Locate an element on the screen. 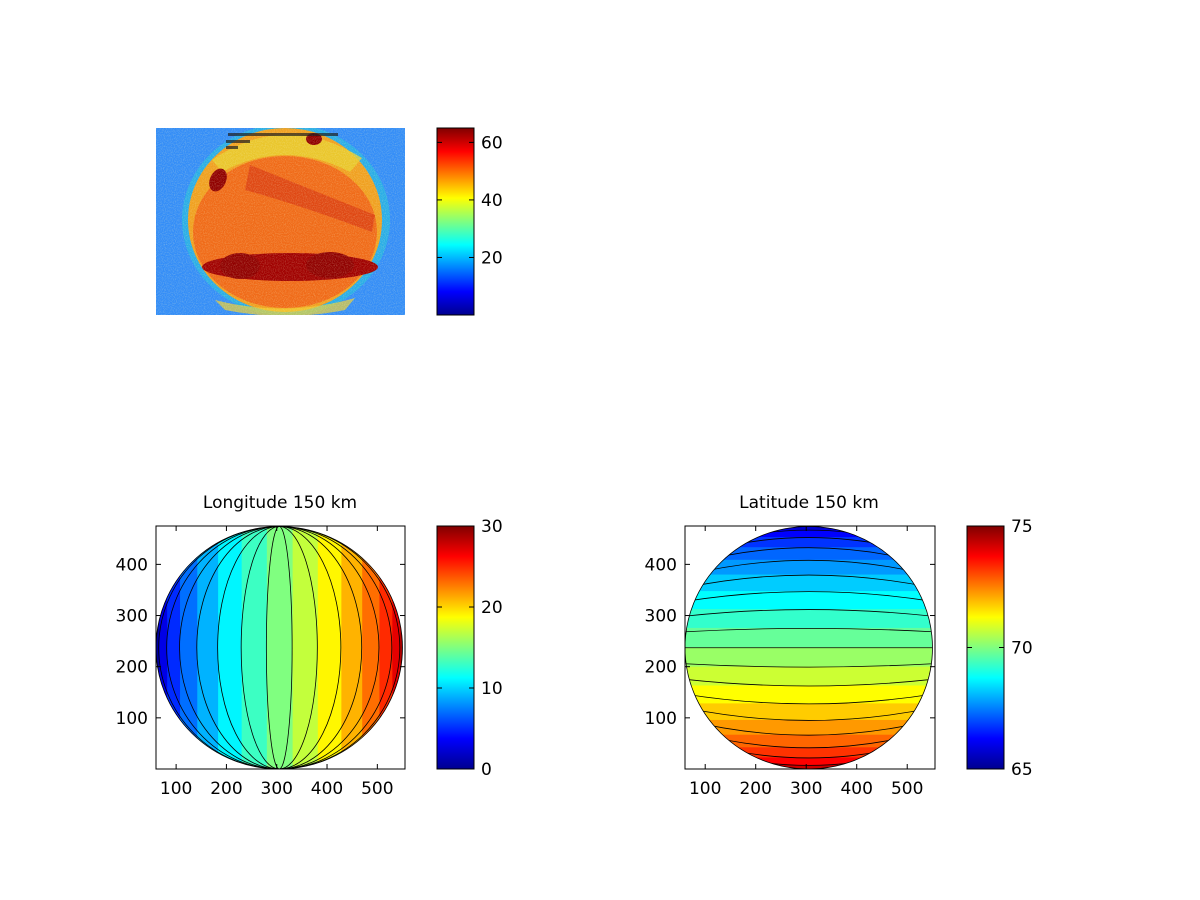  longitude-ytick-label: 100 is located at coordinates (132, 719).